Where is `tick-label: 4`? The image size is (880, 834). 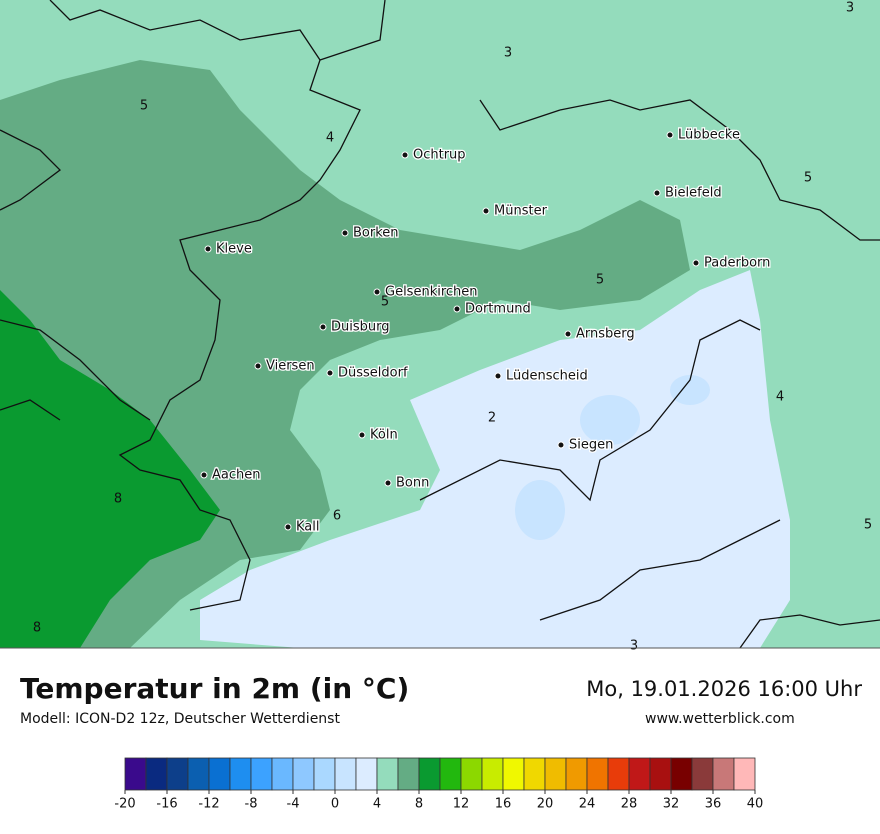
tick-label: 4 is located at coordinates (377, 804).